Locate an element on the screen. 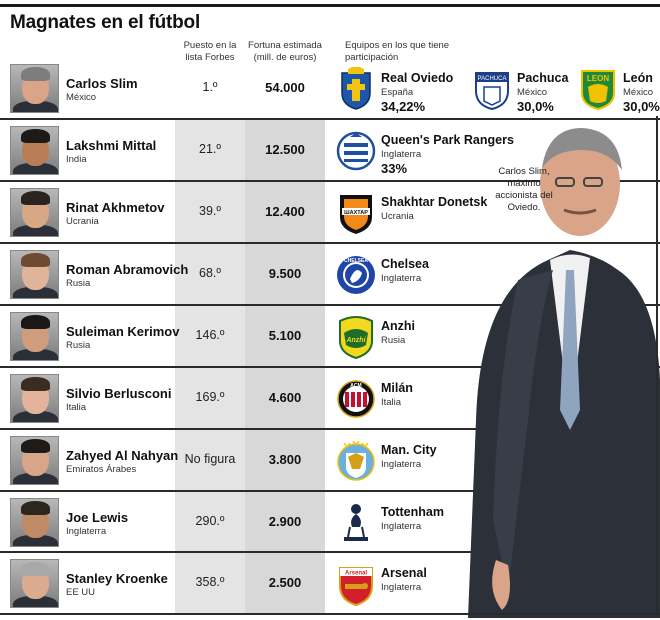  right-rule is located at coordinates (657, 365).